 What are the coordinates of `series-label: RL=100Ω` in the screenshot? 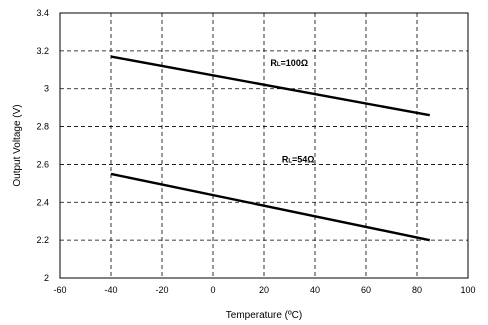 It's located at (289, 63).